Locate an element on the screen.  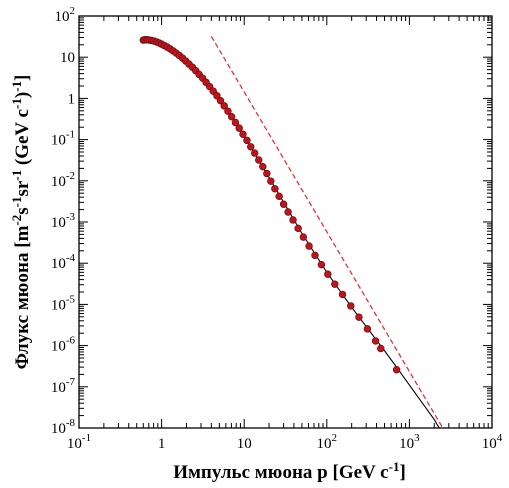
y-tick-label: 1 is located at coordinates (72, 99).